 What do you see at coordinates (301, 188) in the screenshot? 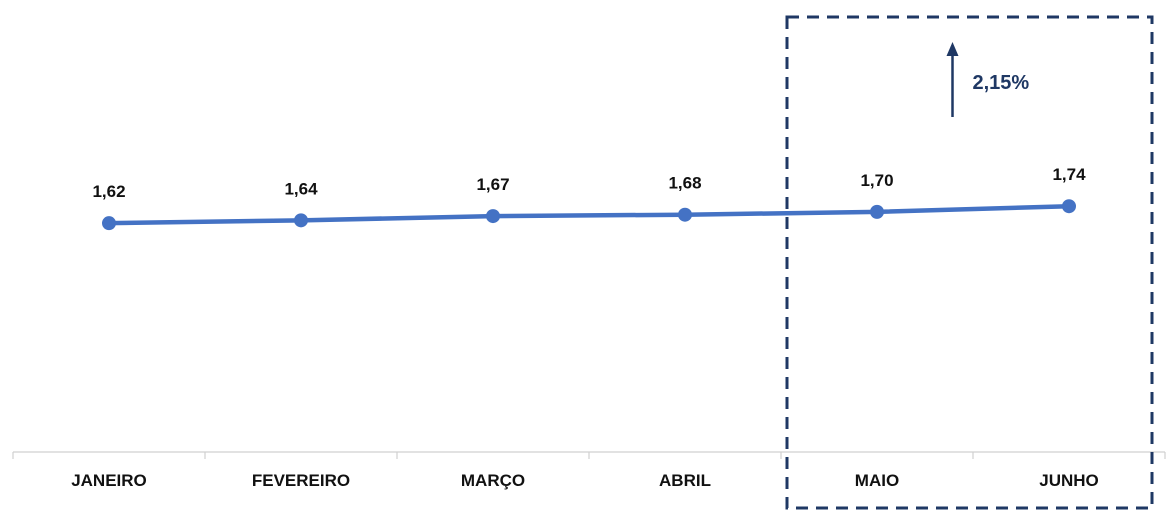
I see `data-label: 1,64` at bounding box center [301, 188].